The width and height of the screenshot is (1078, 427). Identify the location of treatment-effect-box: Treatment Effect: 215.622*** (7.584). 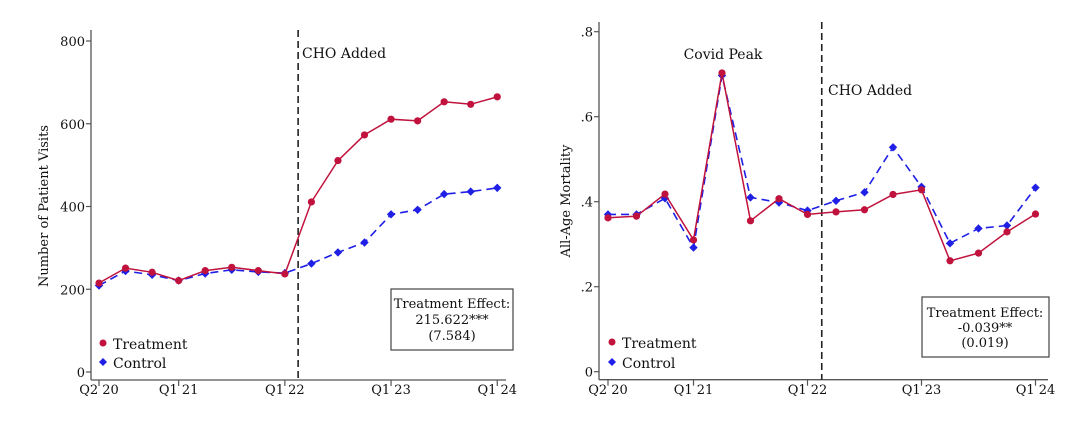
(452, 319).